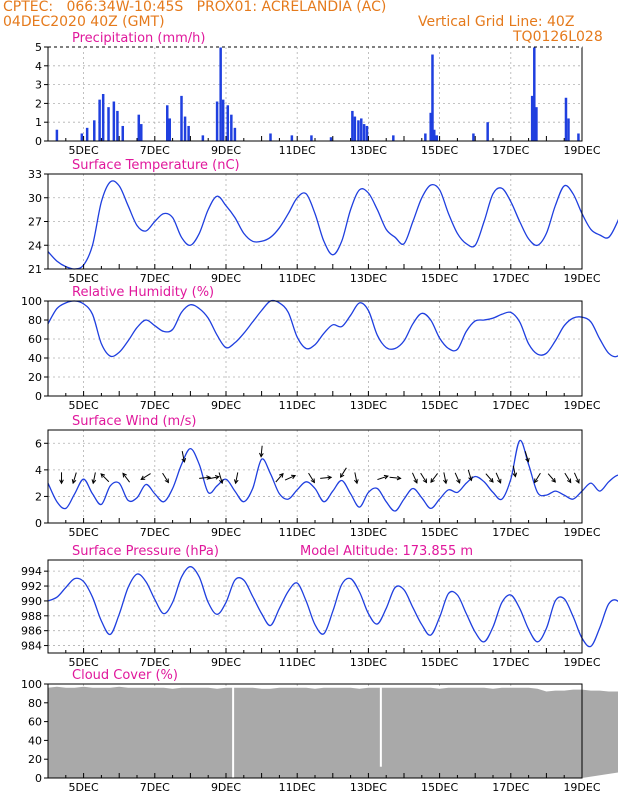 This screenshot has width=618, height=800. I want to click on model-altitude-label: Model Altitude: 173.855 m, so click(386, 551).